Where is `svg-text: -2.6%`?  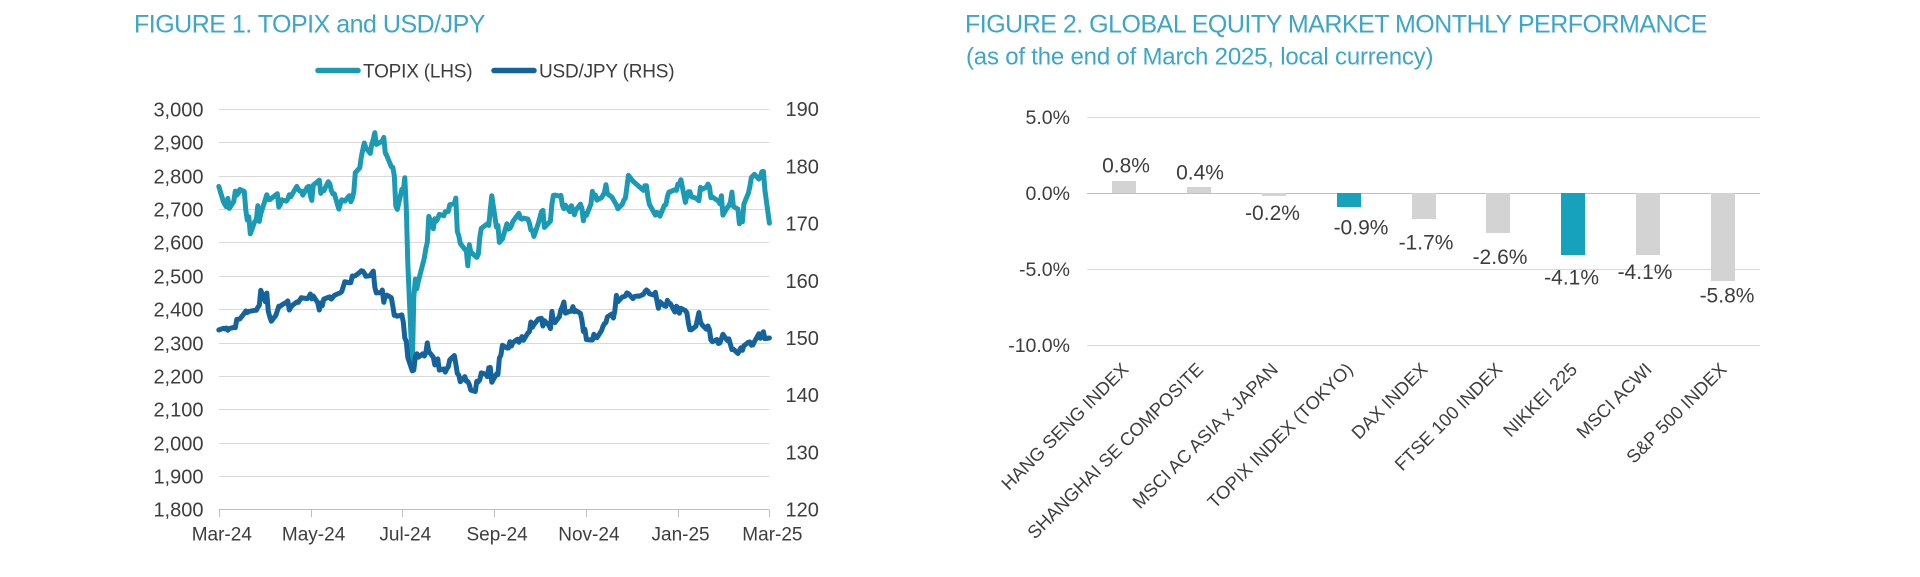
svg-text: -2.6% is located at coordinates (1500, 257).